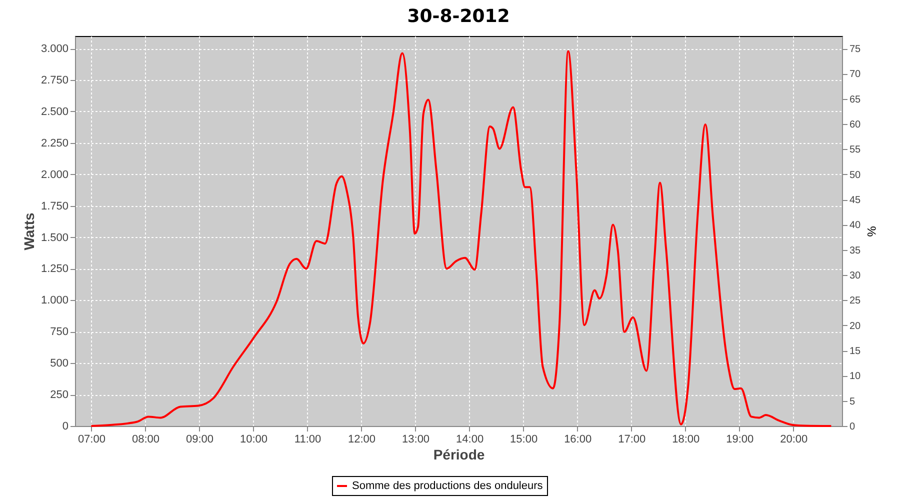 The image size is (900, 500). I want to click on y2-tick-label: 55, so click(856, 150).